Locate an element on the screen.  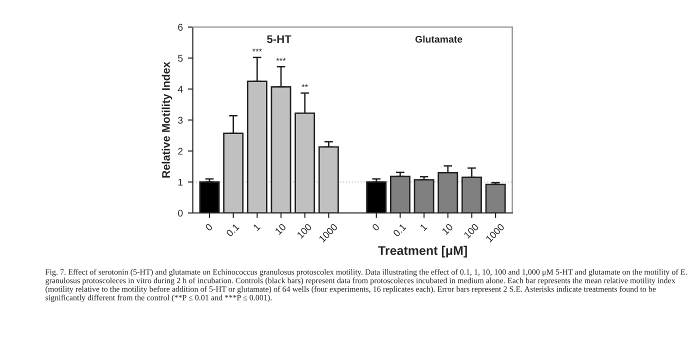
annotation: Glutamate is located at coordinates (438, 39).